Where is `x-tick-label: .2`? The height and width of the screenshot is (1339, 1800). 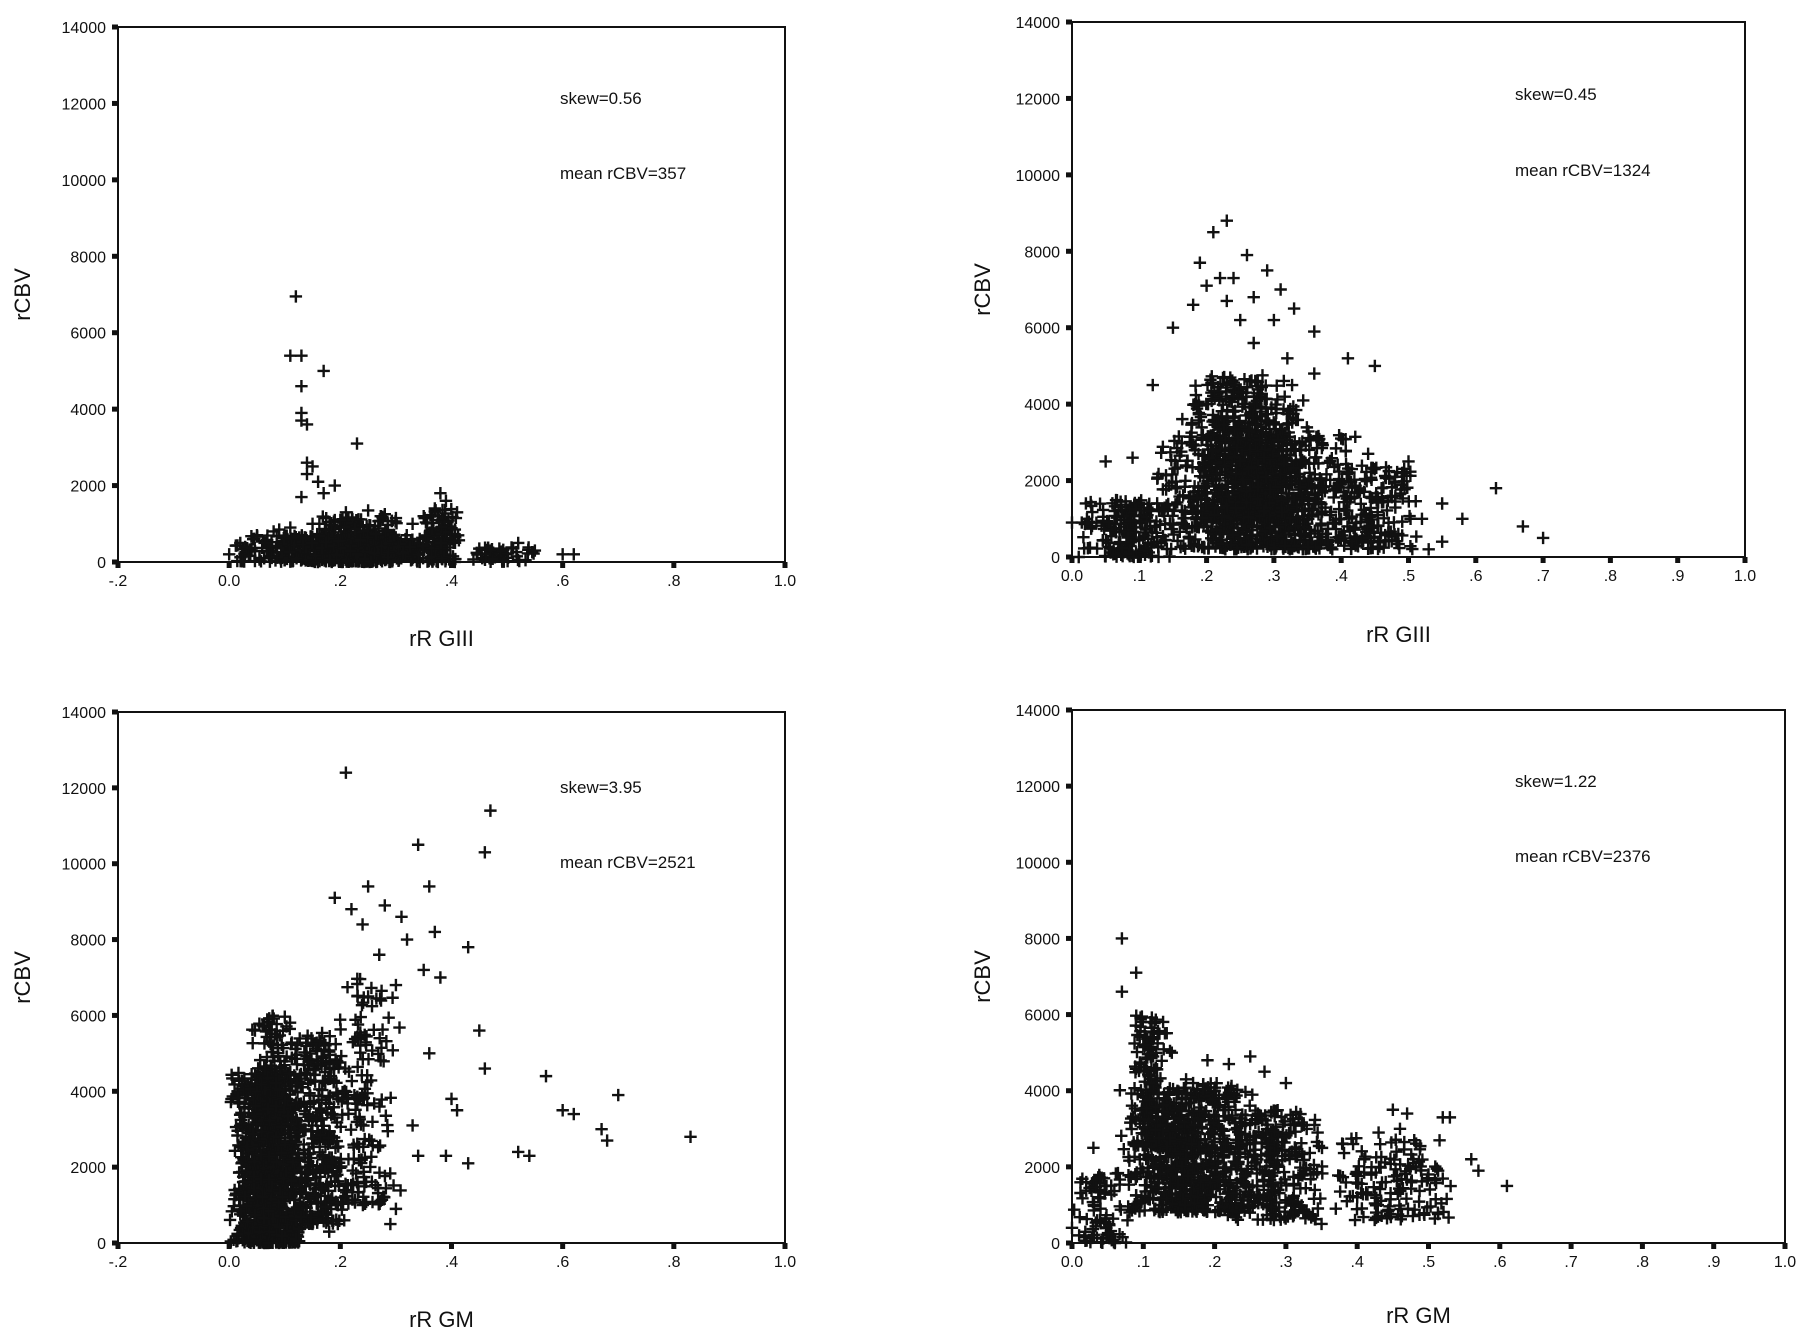
x-tick-label: .2 is located at coordinates (1206, 576).